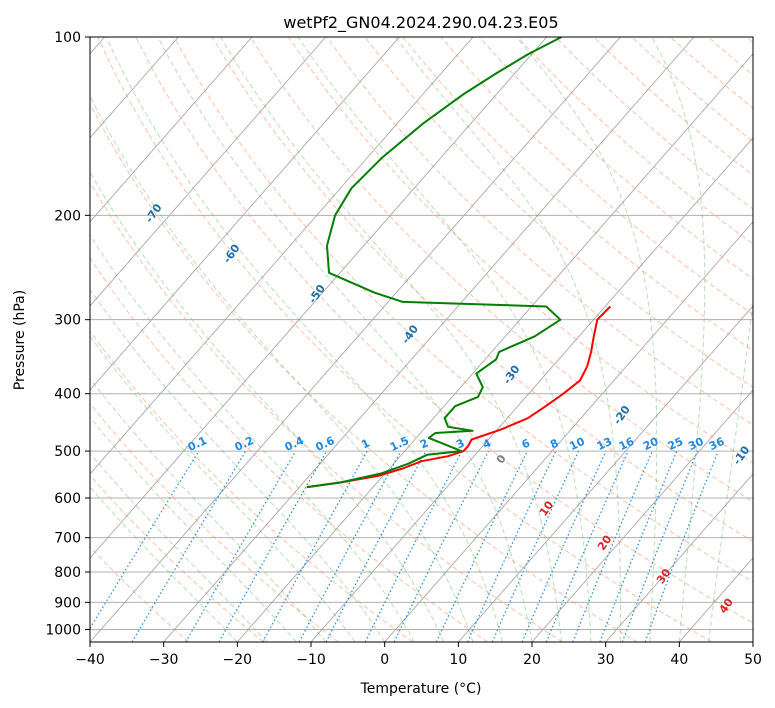 This screenshot has height=708, width=775. Describe the element at coordinates (67, 539) in the screenshot. I see `y-tick-label: 700` at that location.